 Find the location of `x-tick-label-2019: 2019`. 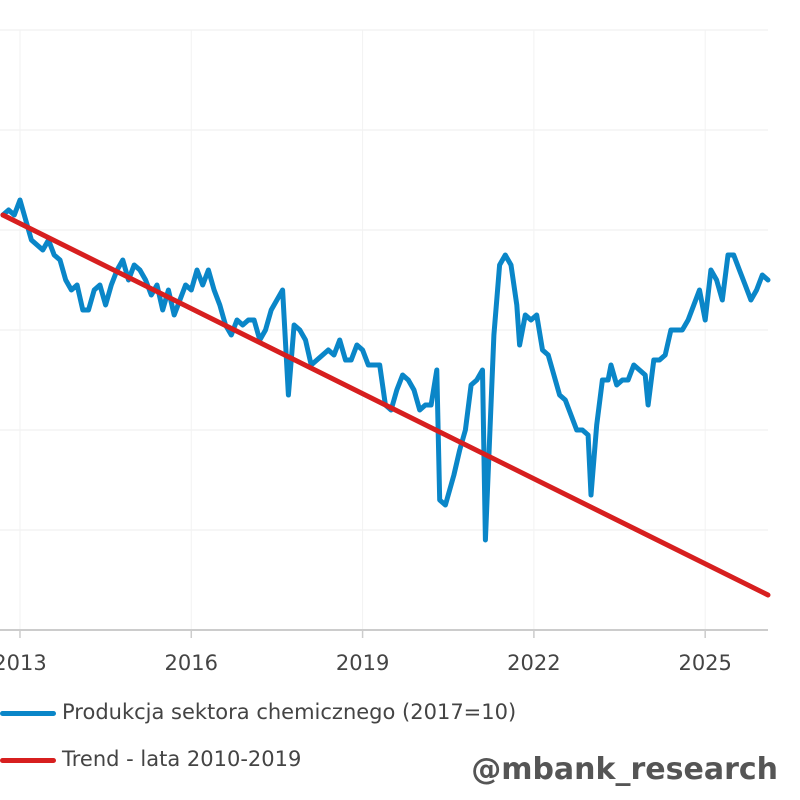

x-tick-label-2019: 2019 is located at coordinates (362, 663).